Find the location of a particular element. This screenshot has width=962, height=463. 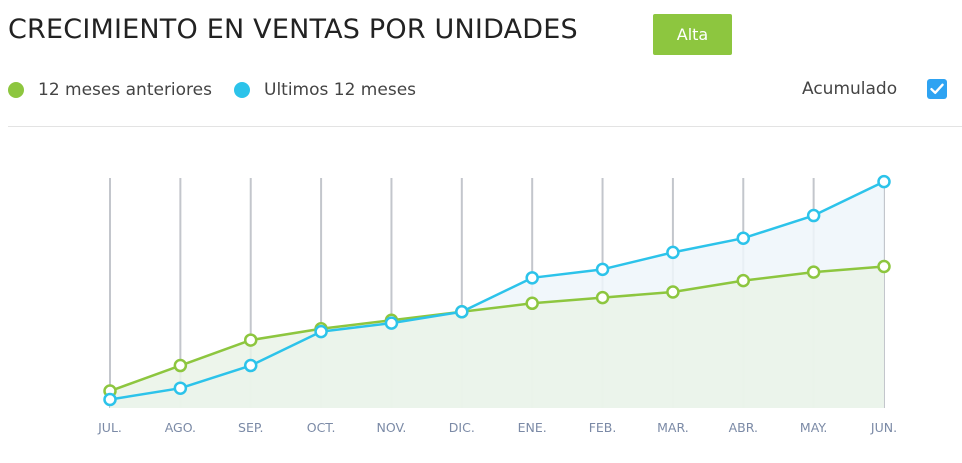

x-tick-label: FEB. is located at coordinates (603, 427).